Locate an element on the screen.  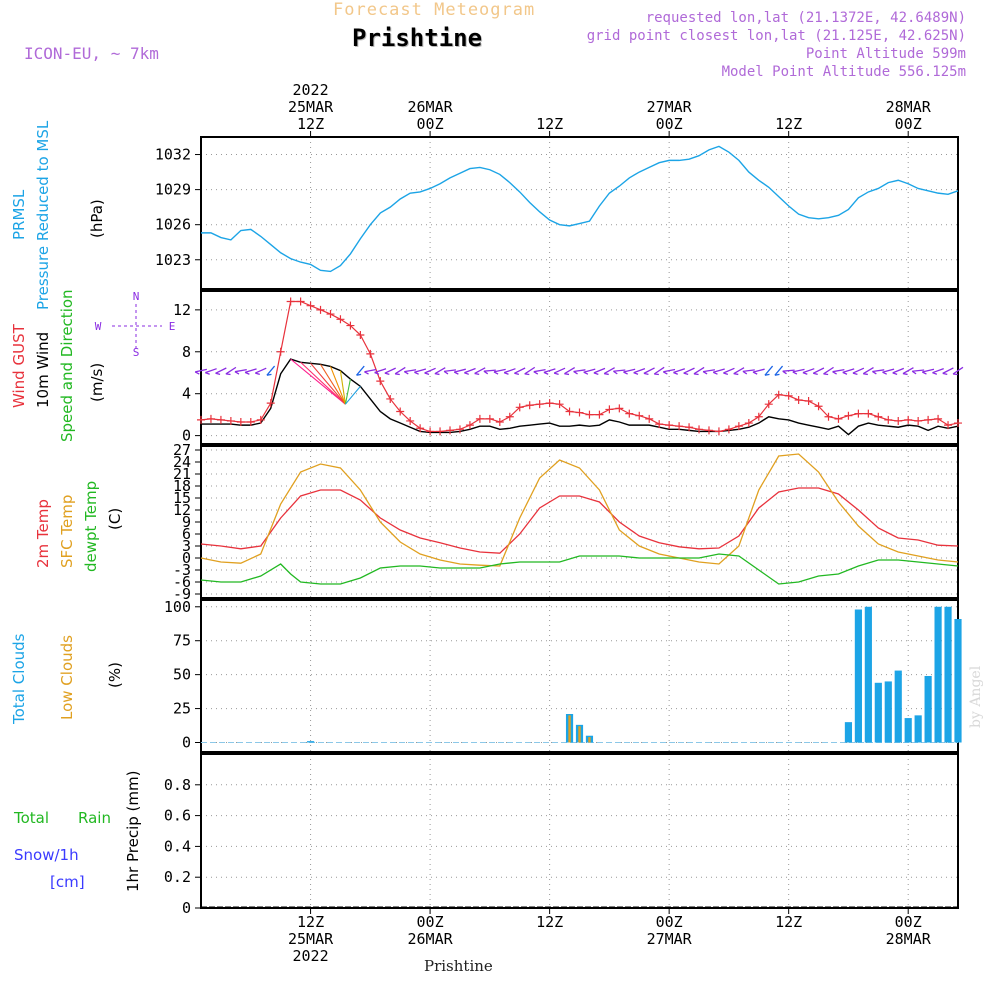
y-tick-label: 18 is located at coordinates (182, 486).